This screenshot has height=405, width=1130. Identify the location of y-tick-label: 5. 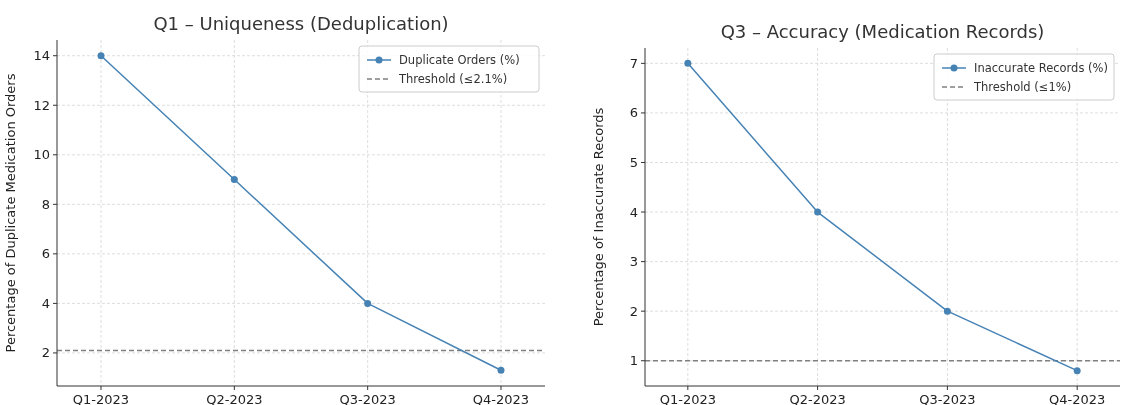
(633, 163).